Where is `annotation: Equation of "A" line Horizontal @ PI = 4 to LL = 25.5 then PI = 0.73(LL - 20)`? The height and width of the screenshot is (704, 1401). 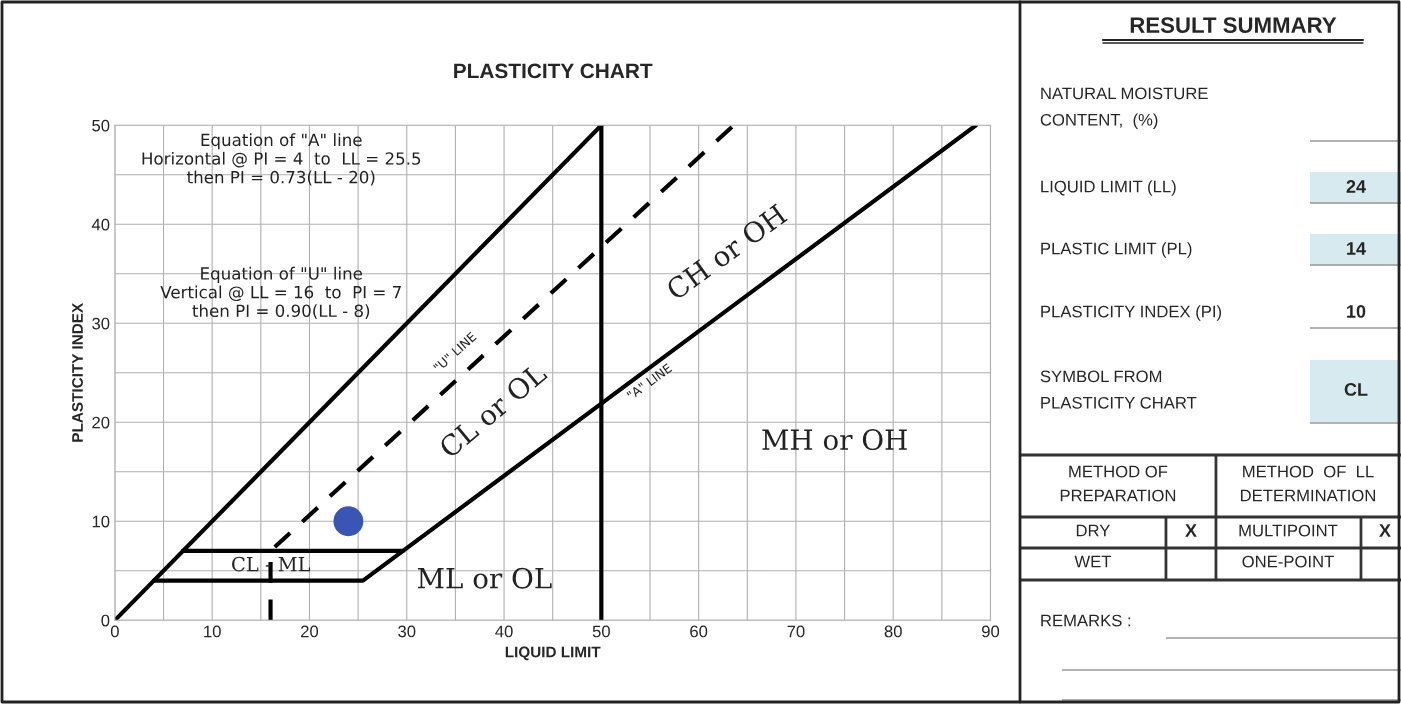 annotation: Equation of "A" line Horizontal @ PI = 4 to LL = 25.5 then PI = 0.73(LL - 20) is located at coordinates (281, 159).